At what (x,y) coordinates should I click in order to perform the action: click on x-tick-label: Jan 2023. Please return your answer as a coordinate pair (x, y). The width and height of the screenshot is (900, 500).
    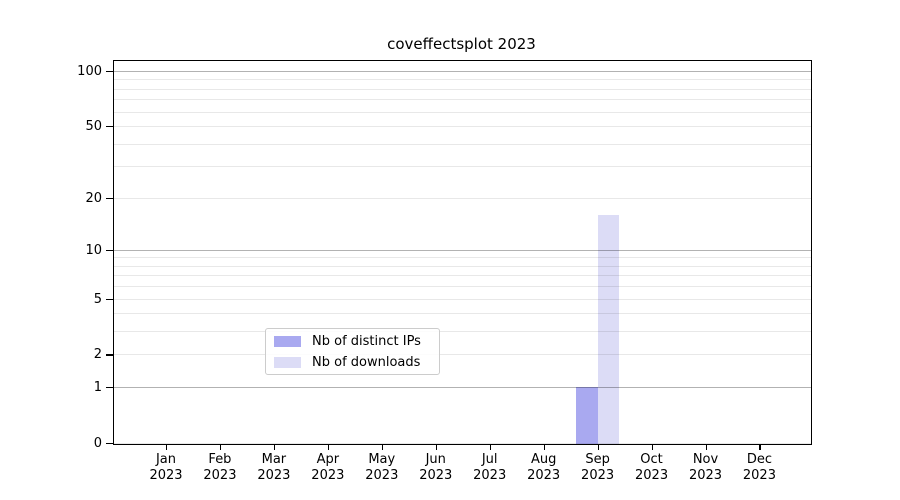
    Looking at the image, I should click on (166, 468).